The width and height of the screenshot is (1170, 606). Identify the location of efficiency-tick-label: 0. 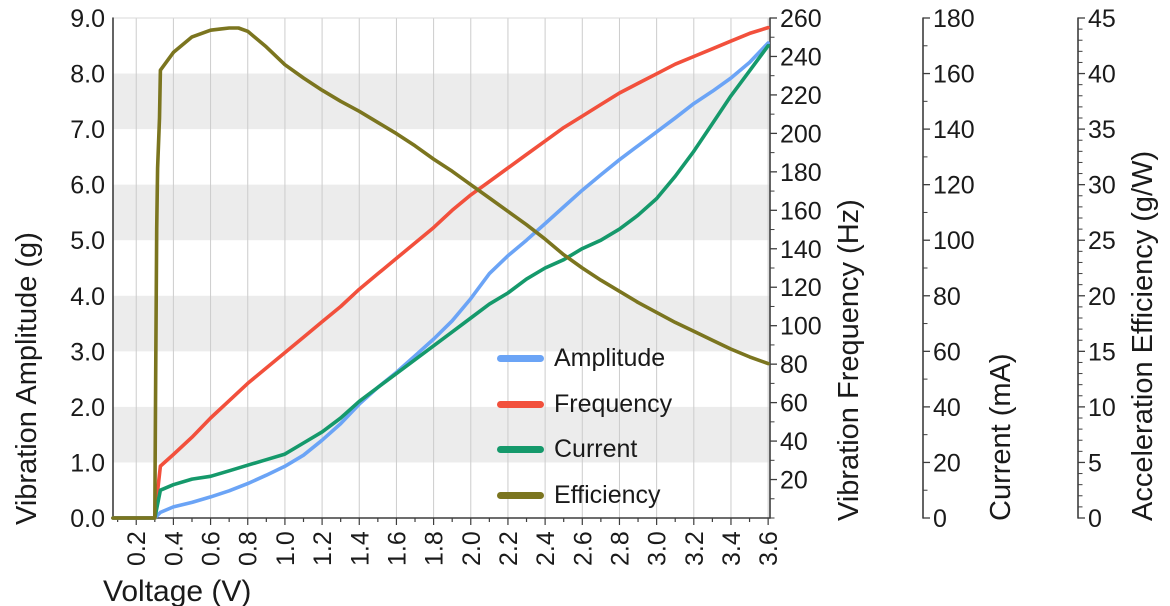
(1095, 519).